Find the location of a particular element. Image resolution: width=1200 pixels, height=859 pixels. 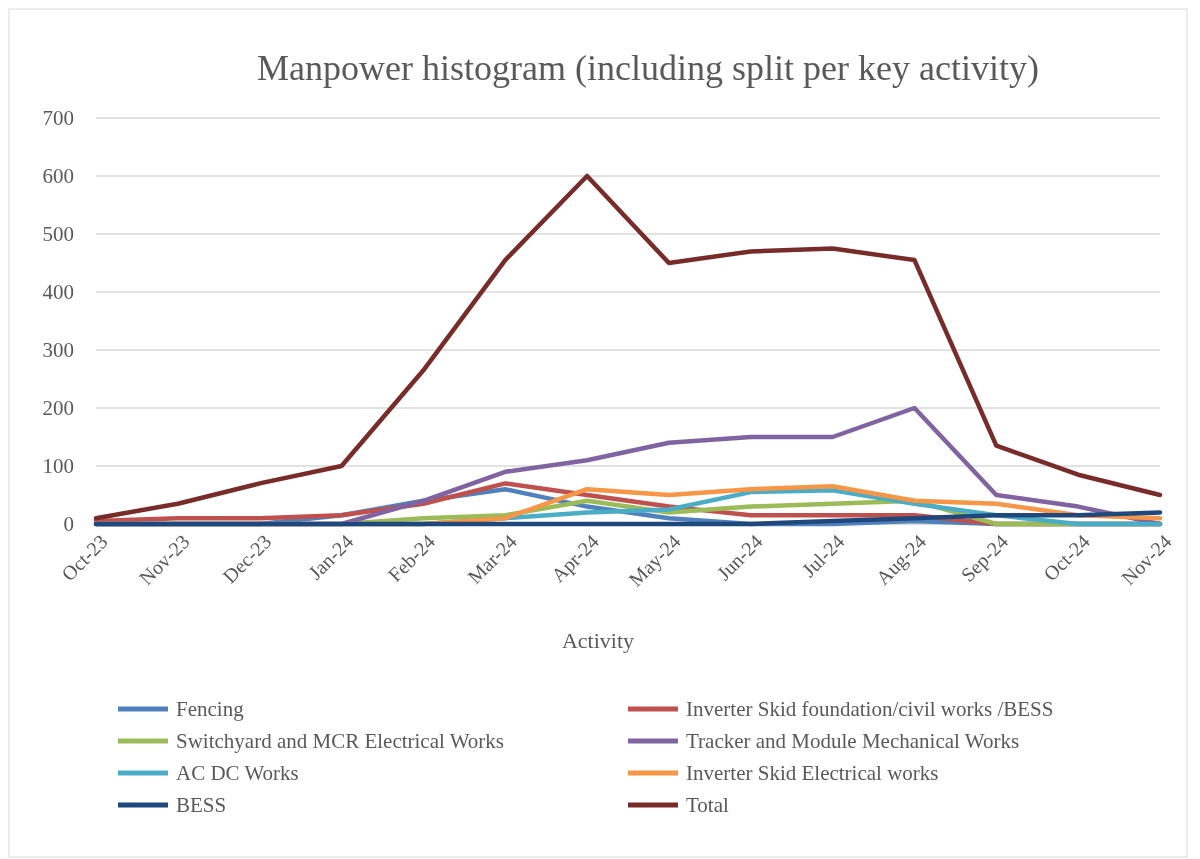

legend-label: Tracker and Module Mechanical Works is located at coordinates (853, 741).